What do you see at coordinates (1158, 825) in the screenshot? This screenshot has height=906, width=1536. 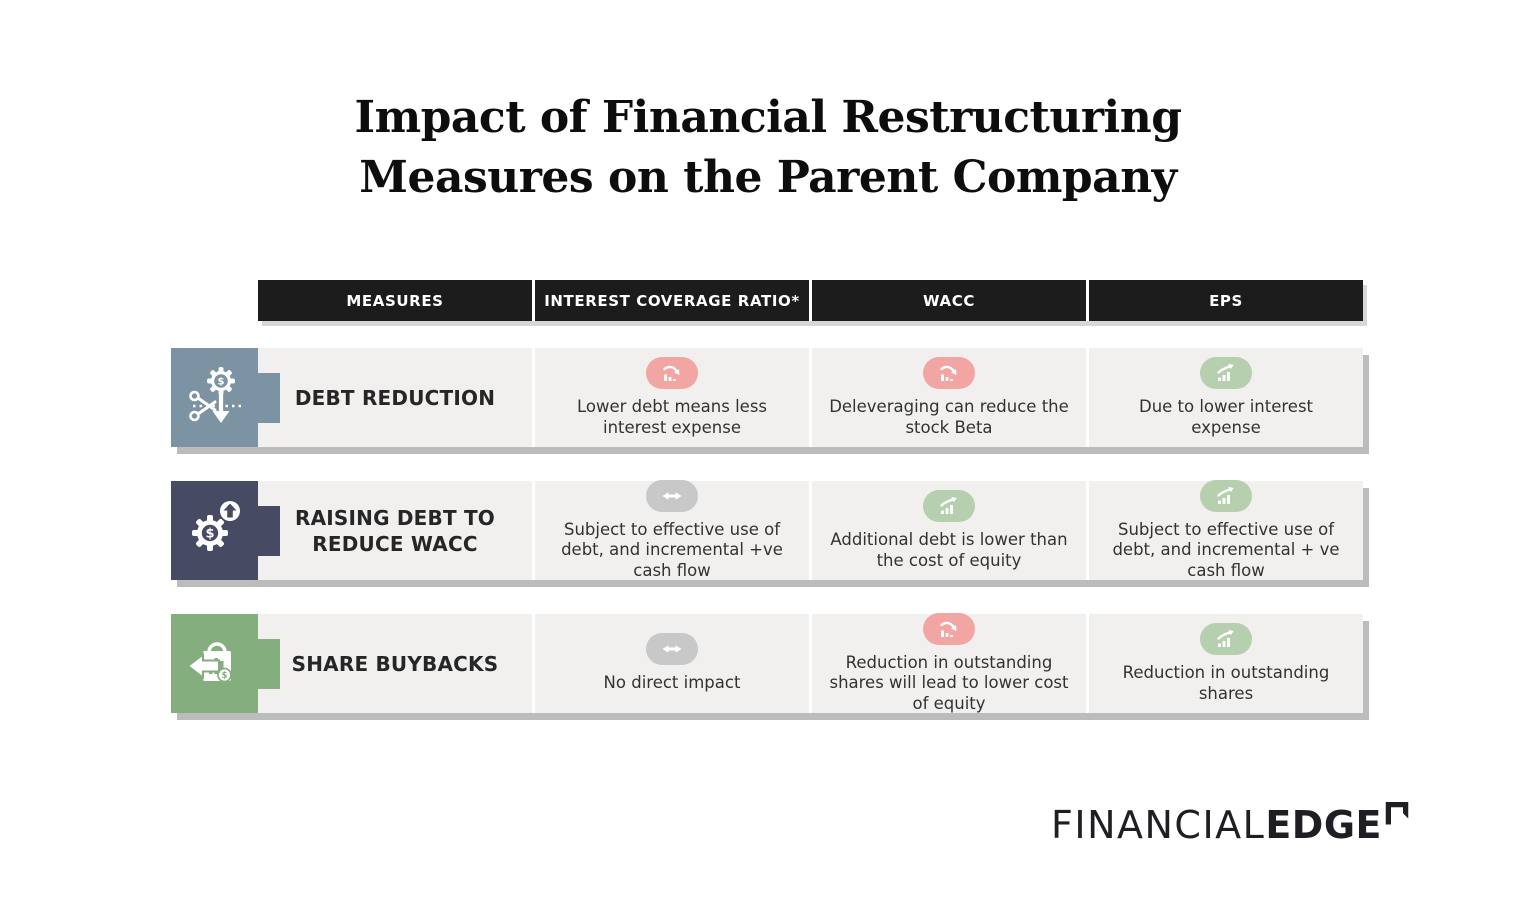 I see `logo-text-financial: FINANCIAL` at bounding box center [1158, 825].